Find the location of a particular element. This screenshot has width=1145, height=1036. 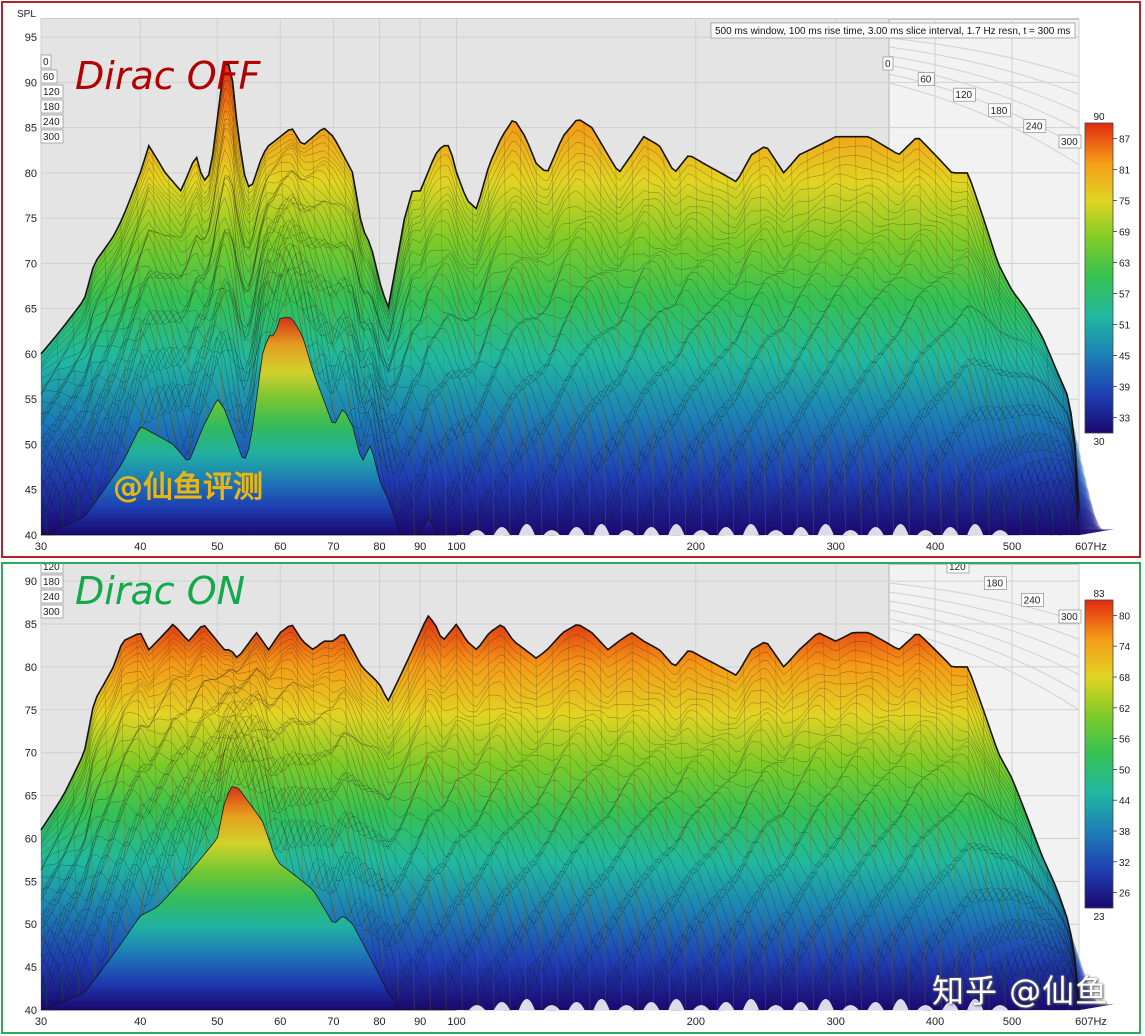

x-tick-label: 30 is located at coordinates (41, 1022).